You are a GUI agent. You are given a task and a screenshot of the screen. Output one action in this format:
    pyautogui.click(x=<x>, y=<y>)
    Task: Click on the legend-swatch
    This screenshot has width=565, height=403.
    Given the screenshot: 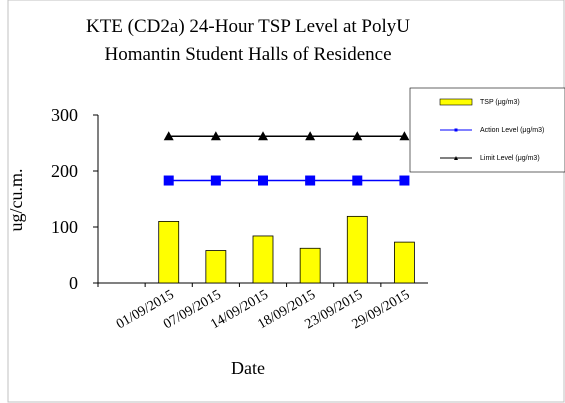 What is the action you would take?
    pyautogui.click(x=456, y=102)
    